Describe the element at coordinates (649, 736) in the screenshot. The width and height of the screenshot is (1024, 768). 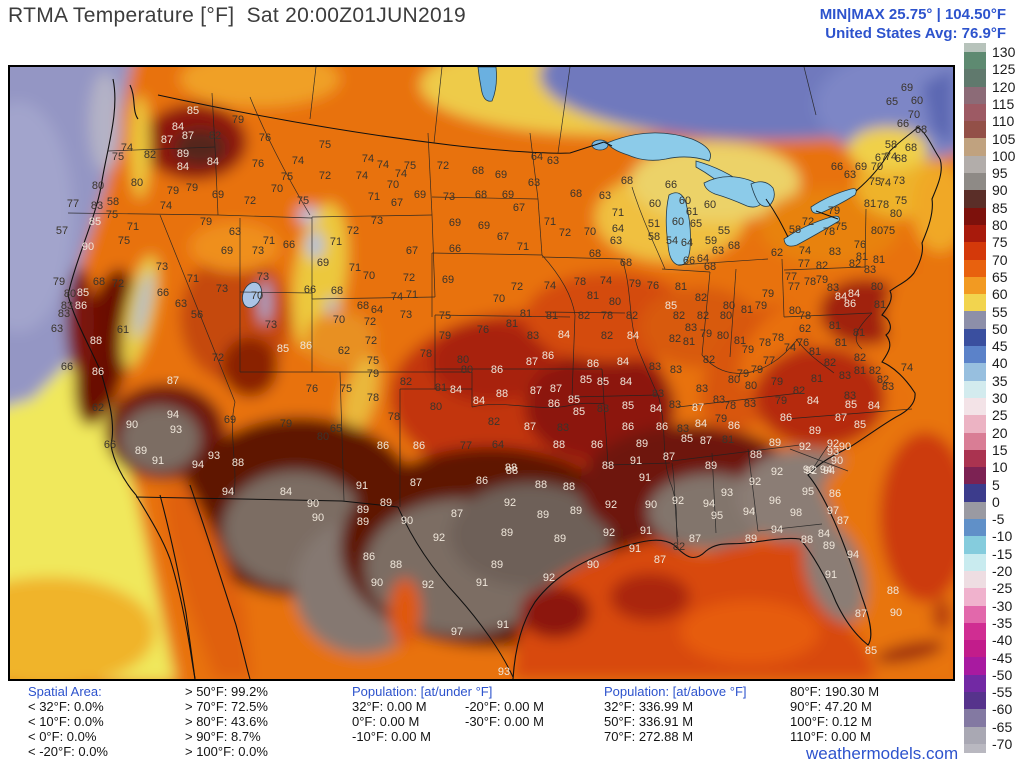
I see `stat-line: 70°F: 272.88 M` at that location.